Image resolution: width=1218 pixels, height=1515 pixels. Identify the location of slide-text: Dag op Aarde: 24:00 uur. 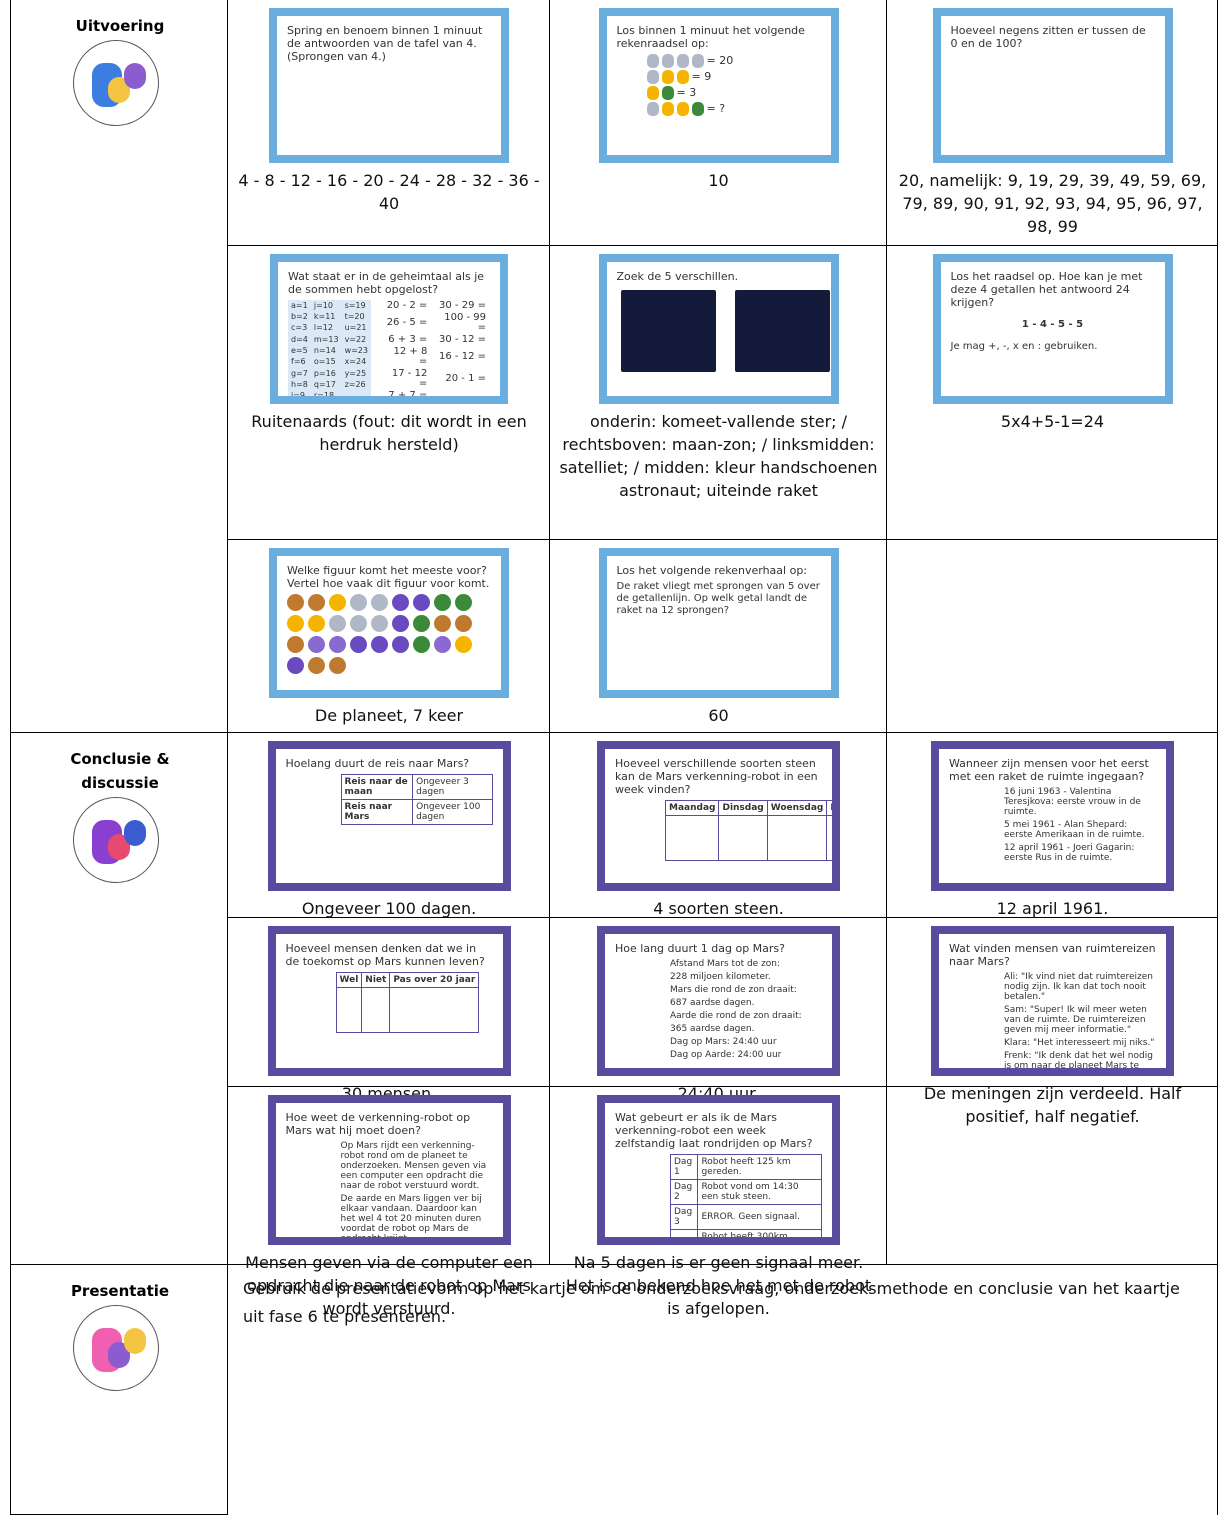
(726, 1055).